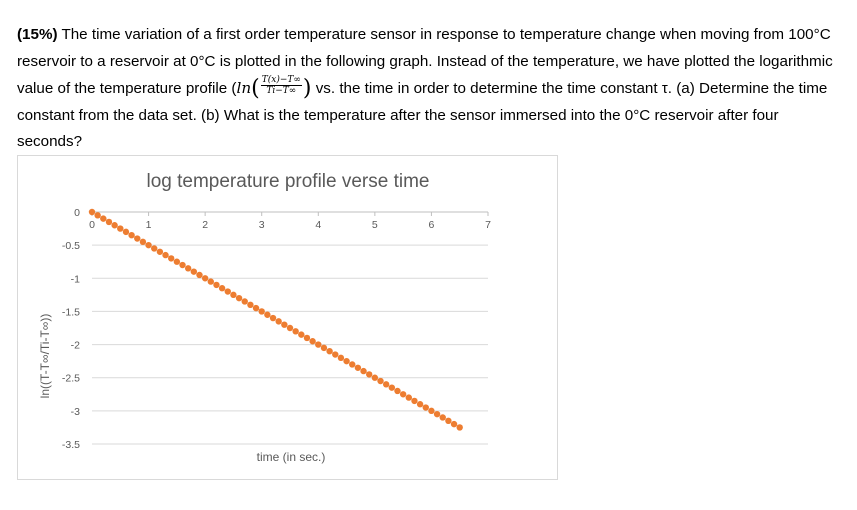  I want to click on ln-symbol: ln, so click(244, 88).